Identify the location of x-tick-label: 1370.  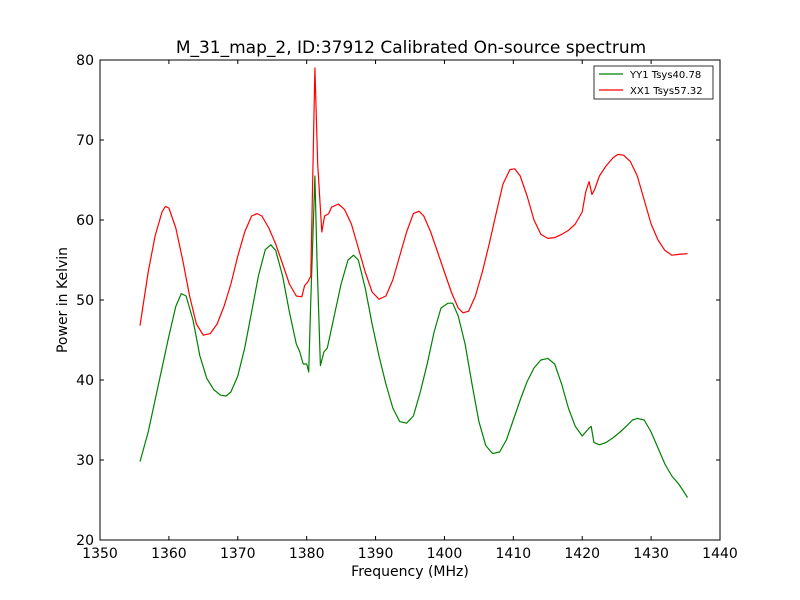
(238, 554).